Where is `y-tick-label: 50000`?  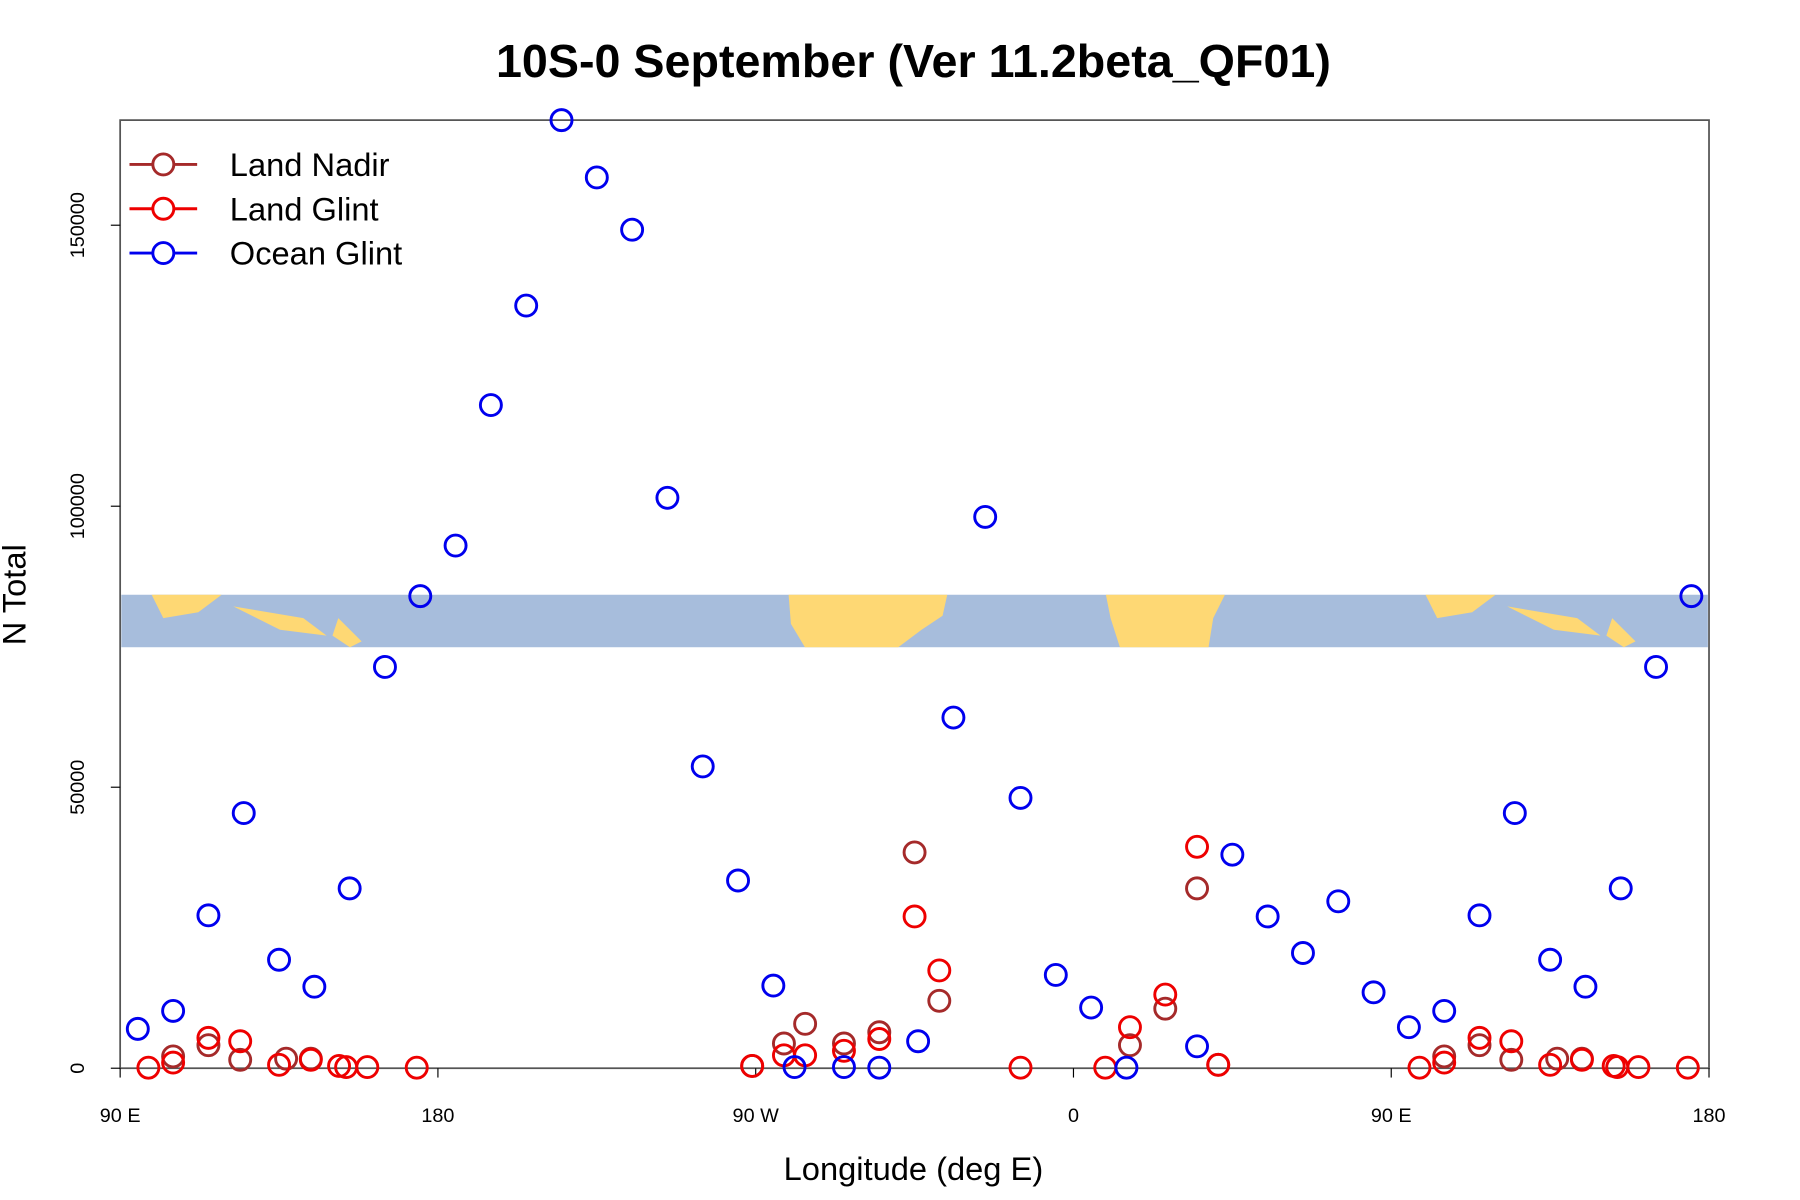 y-tick-label: 50000 is located at coordinates (78, 787).